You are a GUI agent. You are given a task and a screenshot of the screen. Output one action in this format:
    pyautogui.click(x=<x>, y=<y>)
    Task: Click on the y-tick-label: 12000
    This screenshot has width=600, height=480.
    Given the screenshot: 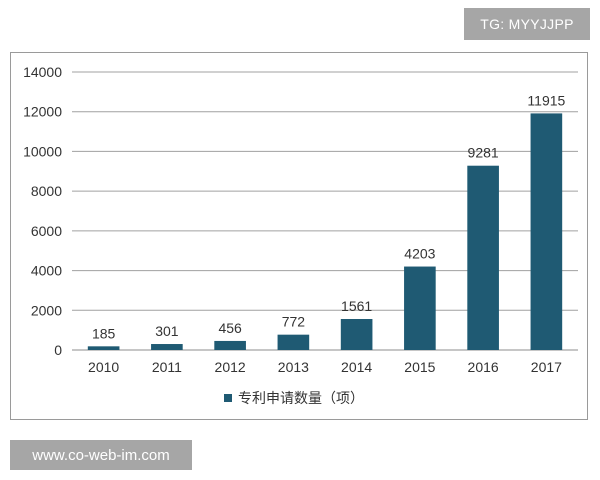 What is the action you would take?
    pyautogui.click(x=42, y=112)
    